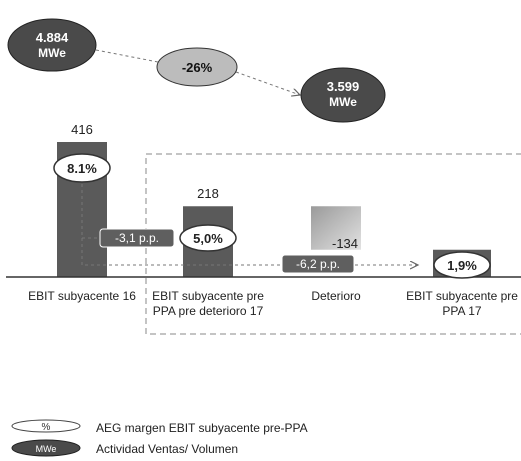 Image resolution: width=521 pixels, height=461 pixels. Describe the element at coordinates (208, 311) in the screenshot. I see `category-label-1: PPA pre deterioro 17` at that location.